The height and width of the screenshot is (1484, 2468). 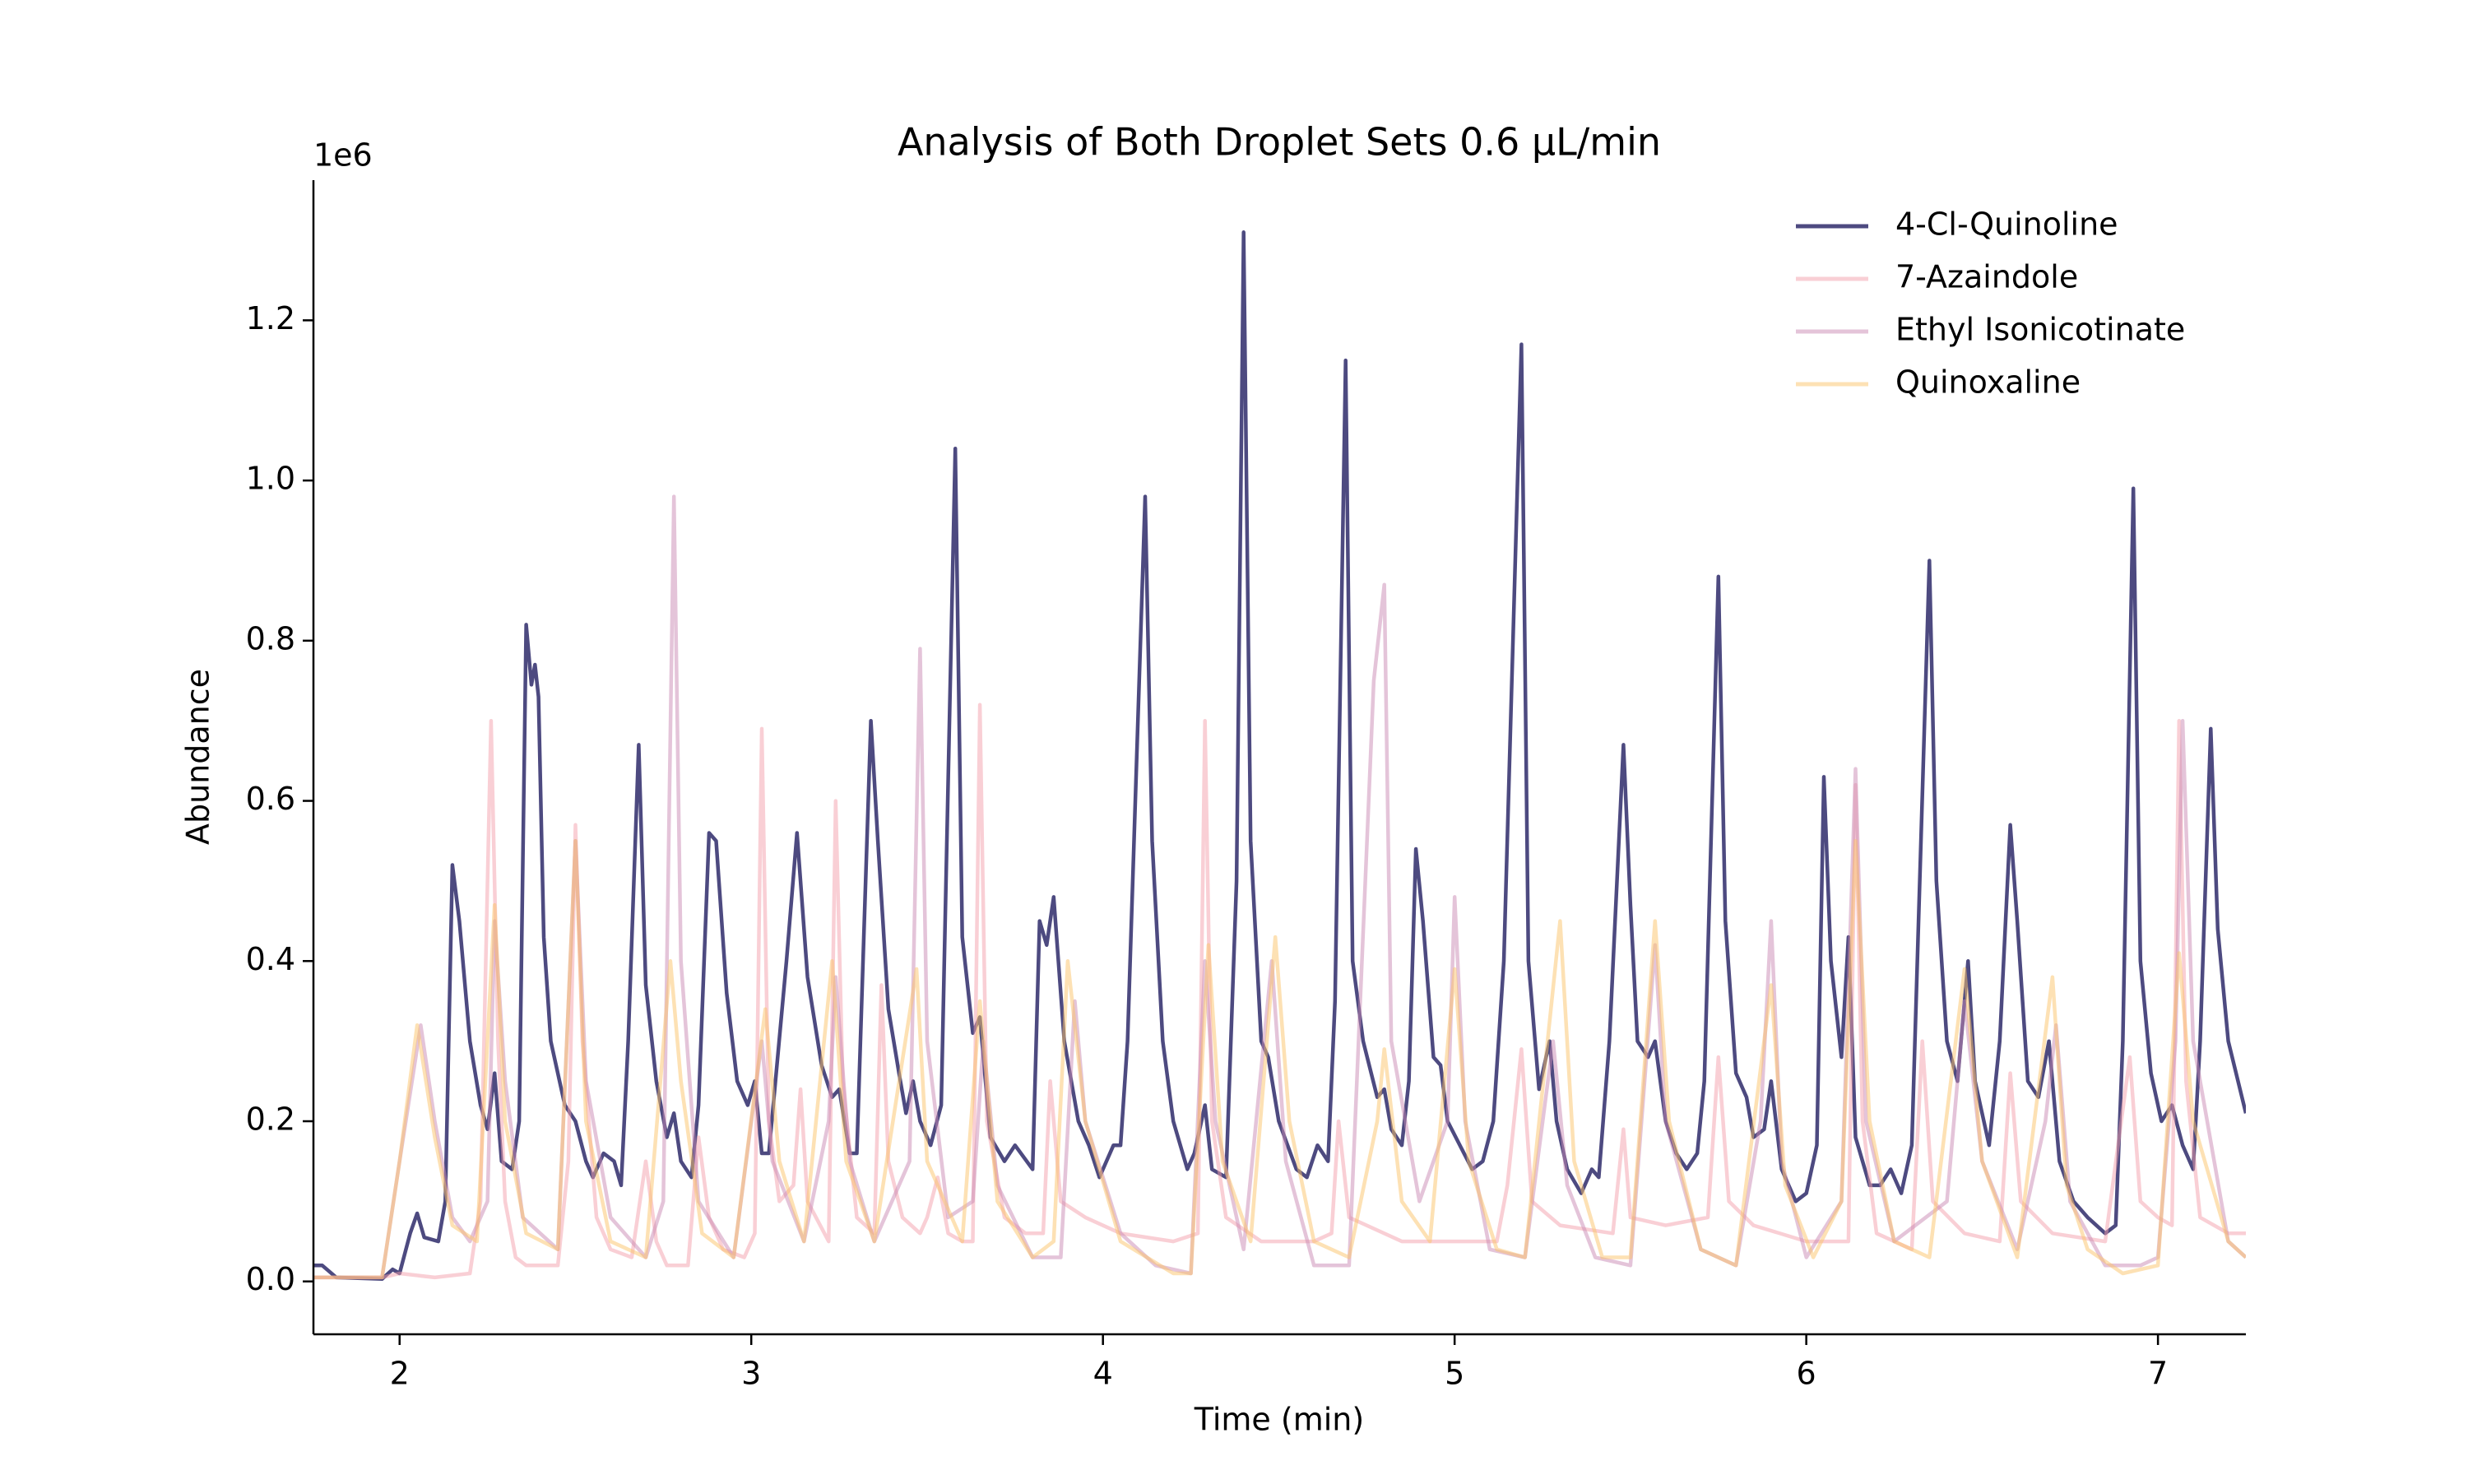 I want to click on x-tick-label: 7, so click(x=2158, y=1374).